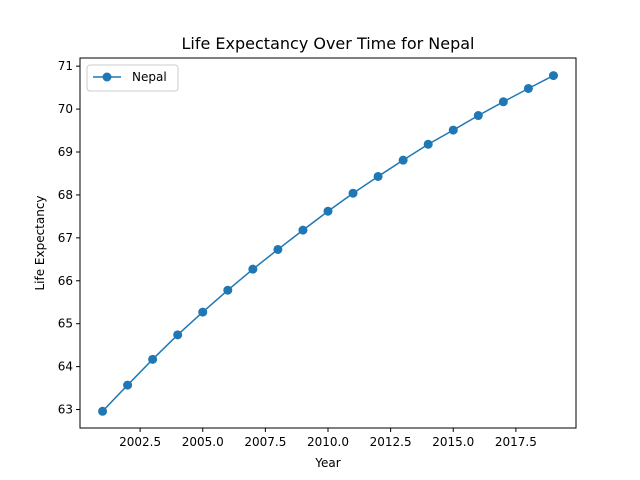 The height and width of the screenshot is (480, 640). I want to click on y-tick-label: 67, so click(65, 238).